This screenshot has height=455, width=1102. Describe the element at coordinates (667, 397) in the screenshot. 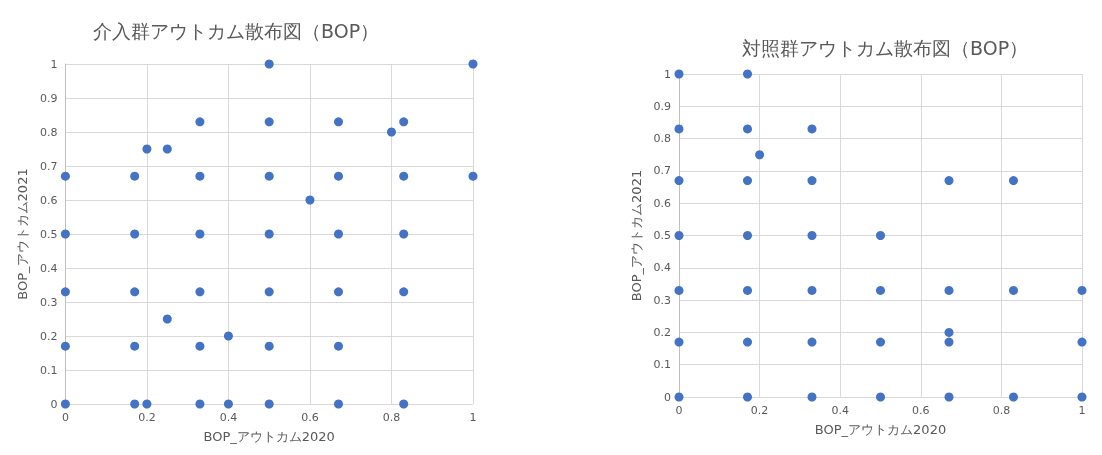

I see `y-tick-label: 0` at that location.